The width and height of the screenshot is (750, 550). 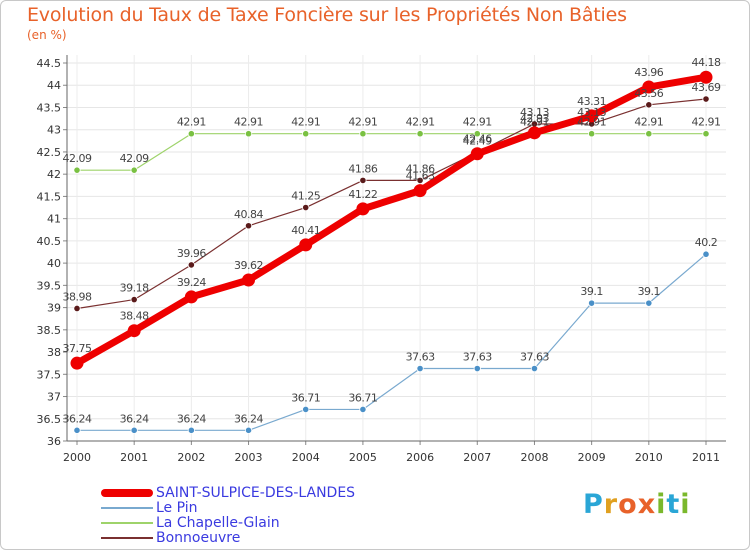 What do you see at coordinates (191, 457) in the screenshot?
I see `x-tick-label: 2002` at bounding box center [191, 457].